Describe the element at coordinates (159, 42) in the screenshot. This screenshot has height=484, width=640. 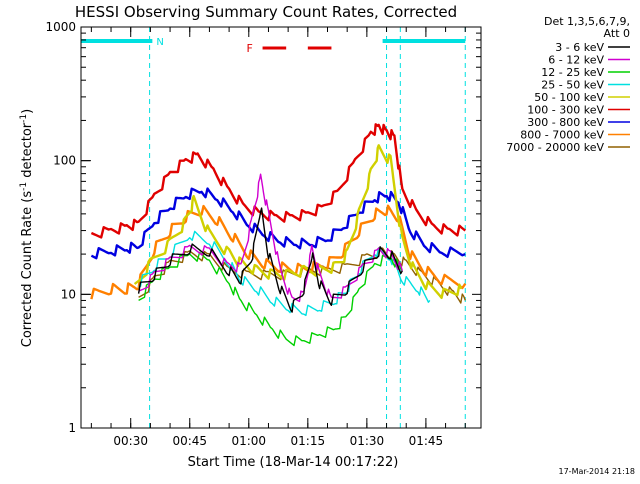
I see `night-label: N` at that location.